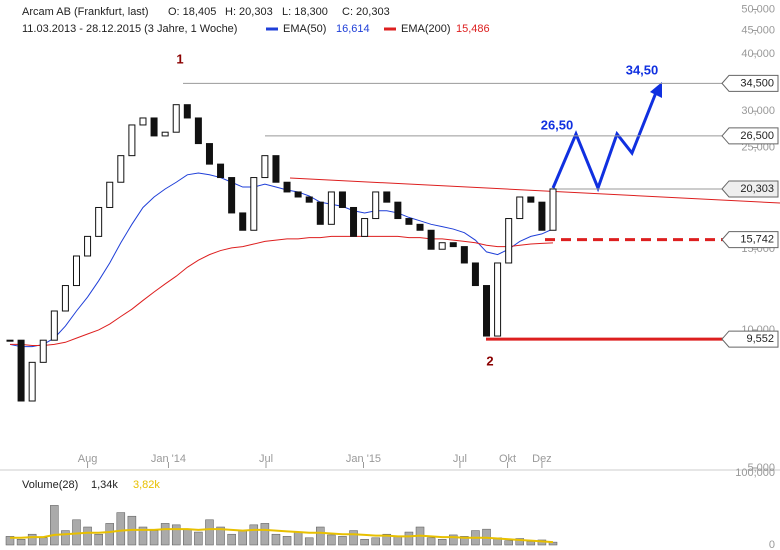 Image resolution: width=780 pixels, height=550 pixels. Describe the element at coordinates (772, 544) in the screenshot. I see `y-tick-label: 0` at that location.